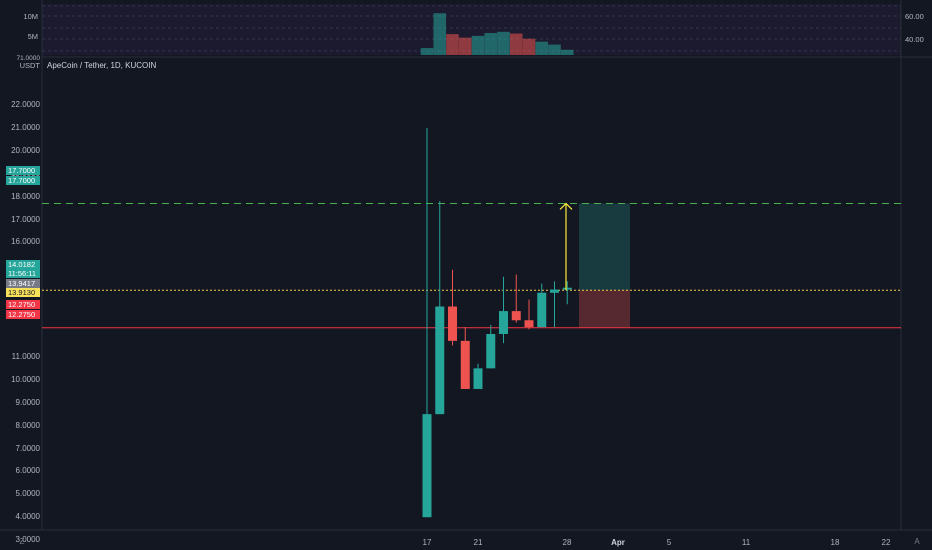 The height and width of the screenshot is (550, 932). What do you see at coordinates (25, 104) in the screenshot?
I see `price-tick-label: 22.0000` at bounding box center [25, 104].